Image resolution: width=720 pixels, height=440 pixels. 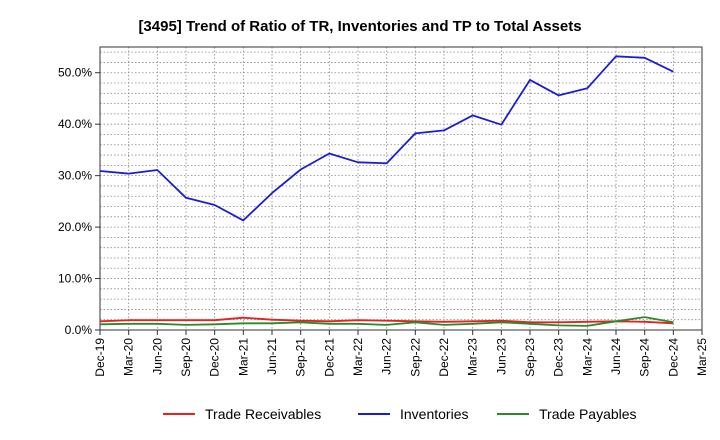 What do you see at coordinates (387, 356) in the screenshot?
I see `x-tick-label: Jun-22` at bounding box center [387, 356].